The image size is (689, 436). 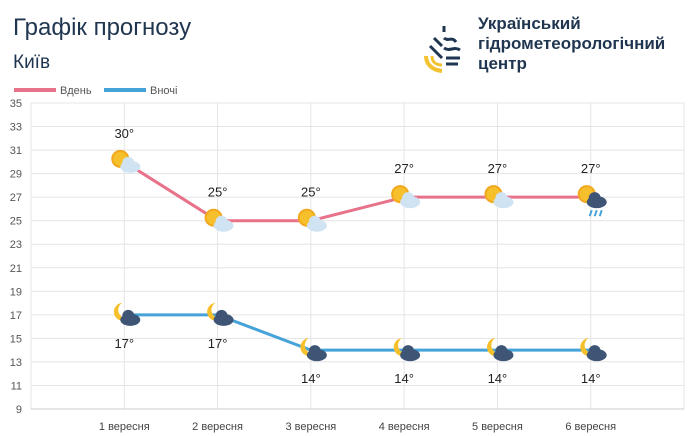 I want to click on x-tick-label: 2 вересня, so click(x=217, y=427).